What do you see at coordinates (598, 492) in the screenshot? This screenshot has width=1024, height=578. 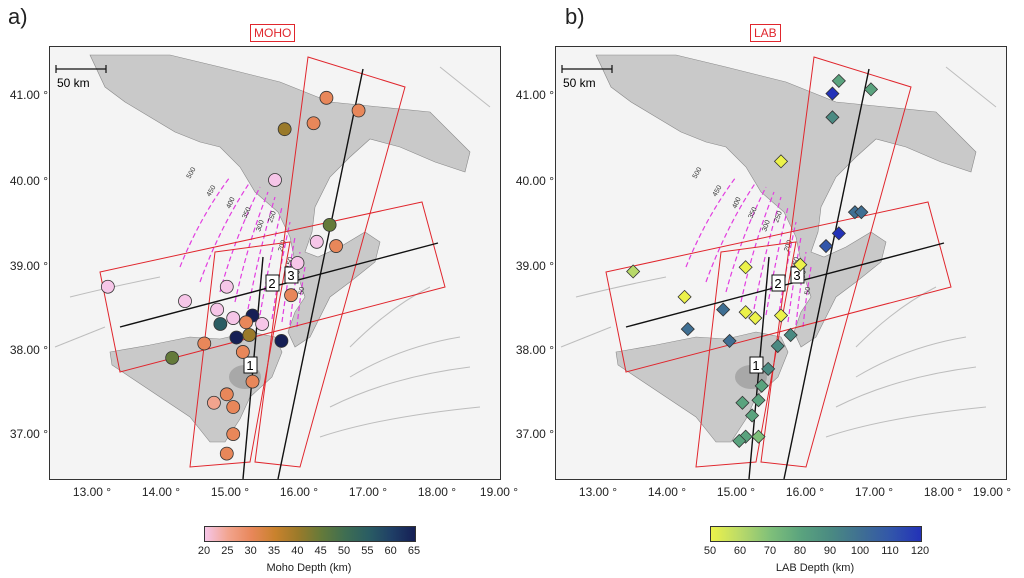 I see `lon-tick: 13.00 °` at bounding box center [598, 492].